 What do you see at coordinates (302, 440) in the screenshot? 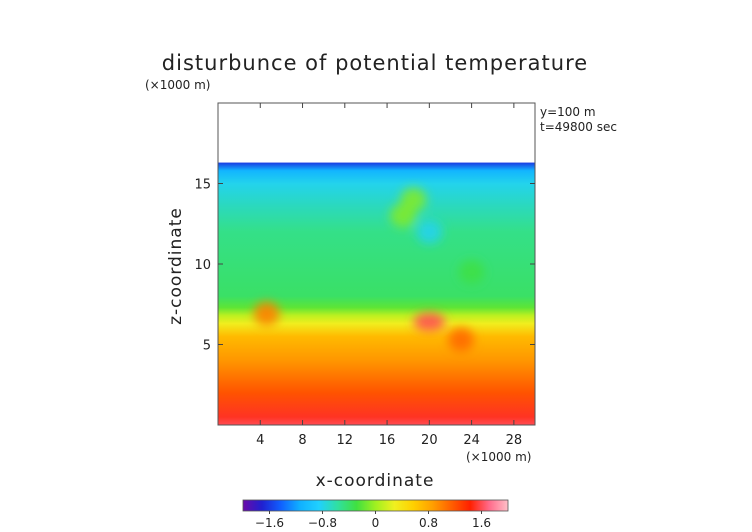
I see `x-tick-label: 8` at bounding box center [302, 440].